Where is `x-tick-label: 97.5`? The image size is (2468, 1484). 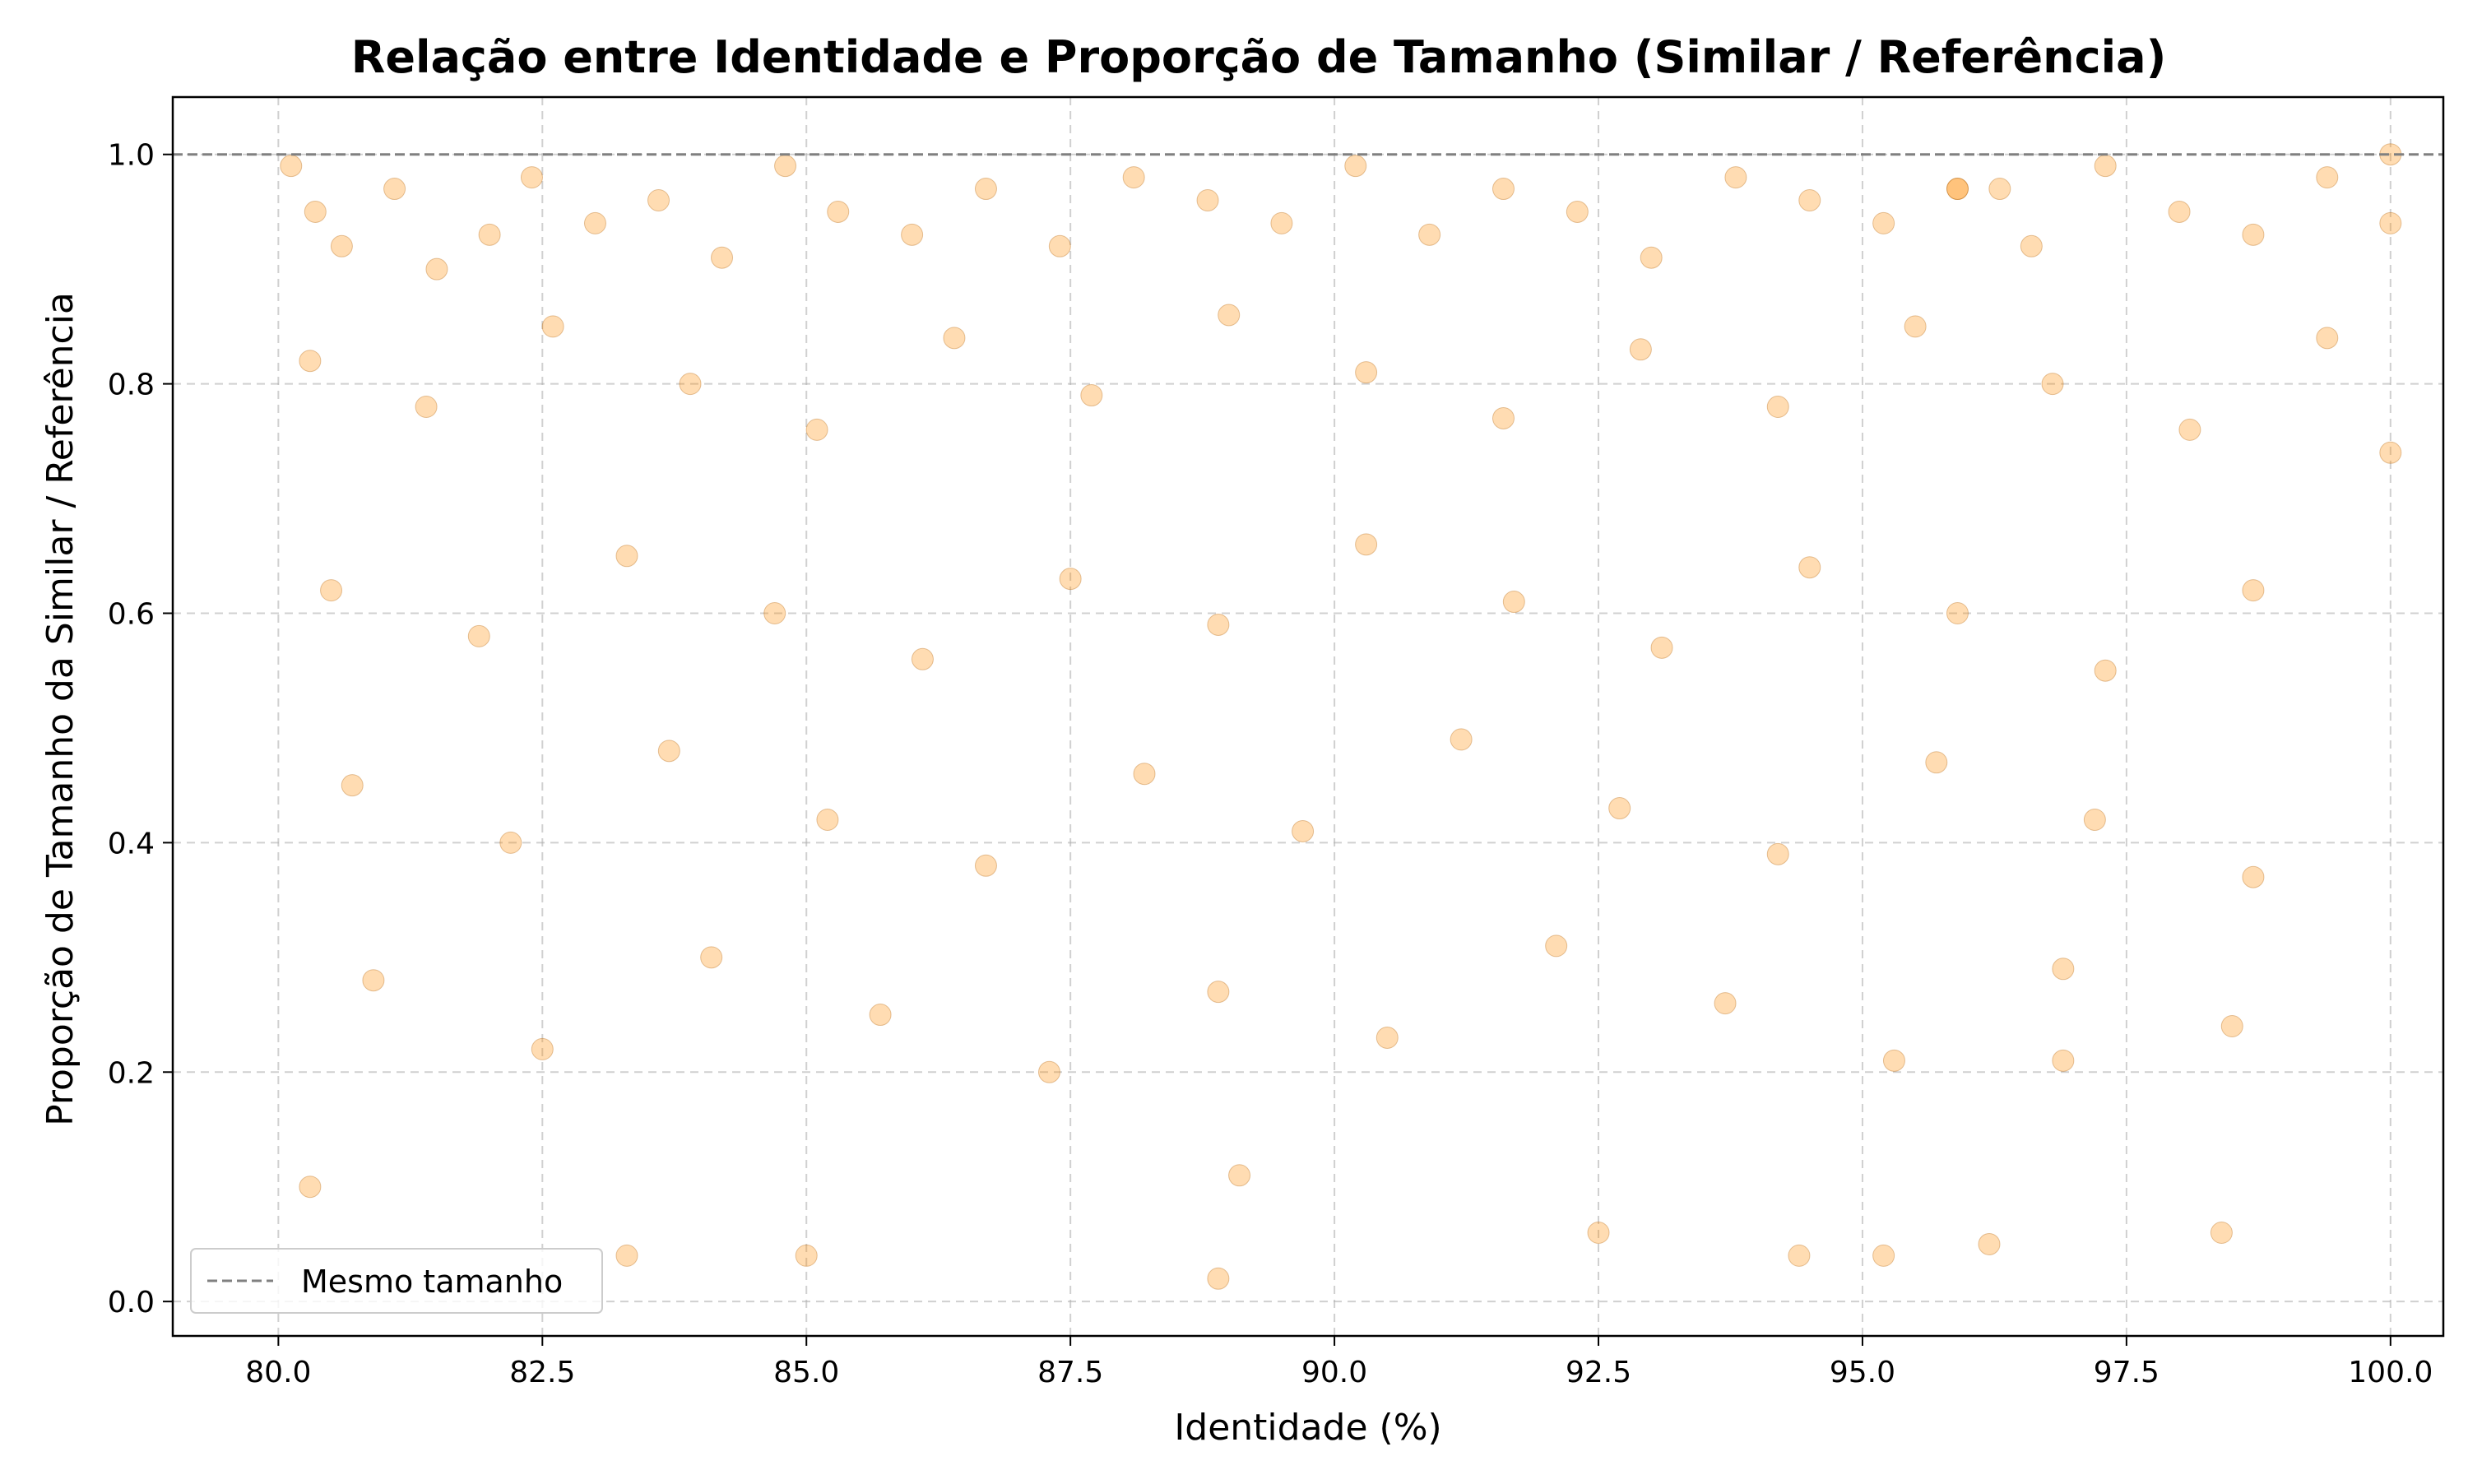
x-tick-label: 97.5 is located at coordinates (2127, 1372).